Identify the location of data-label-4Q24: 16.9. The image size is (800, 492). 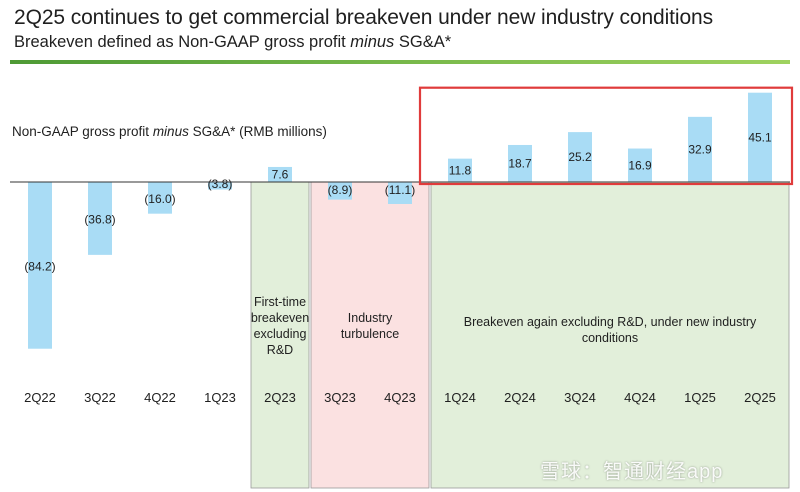
(640, 165).